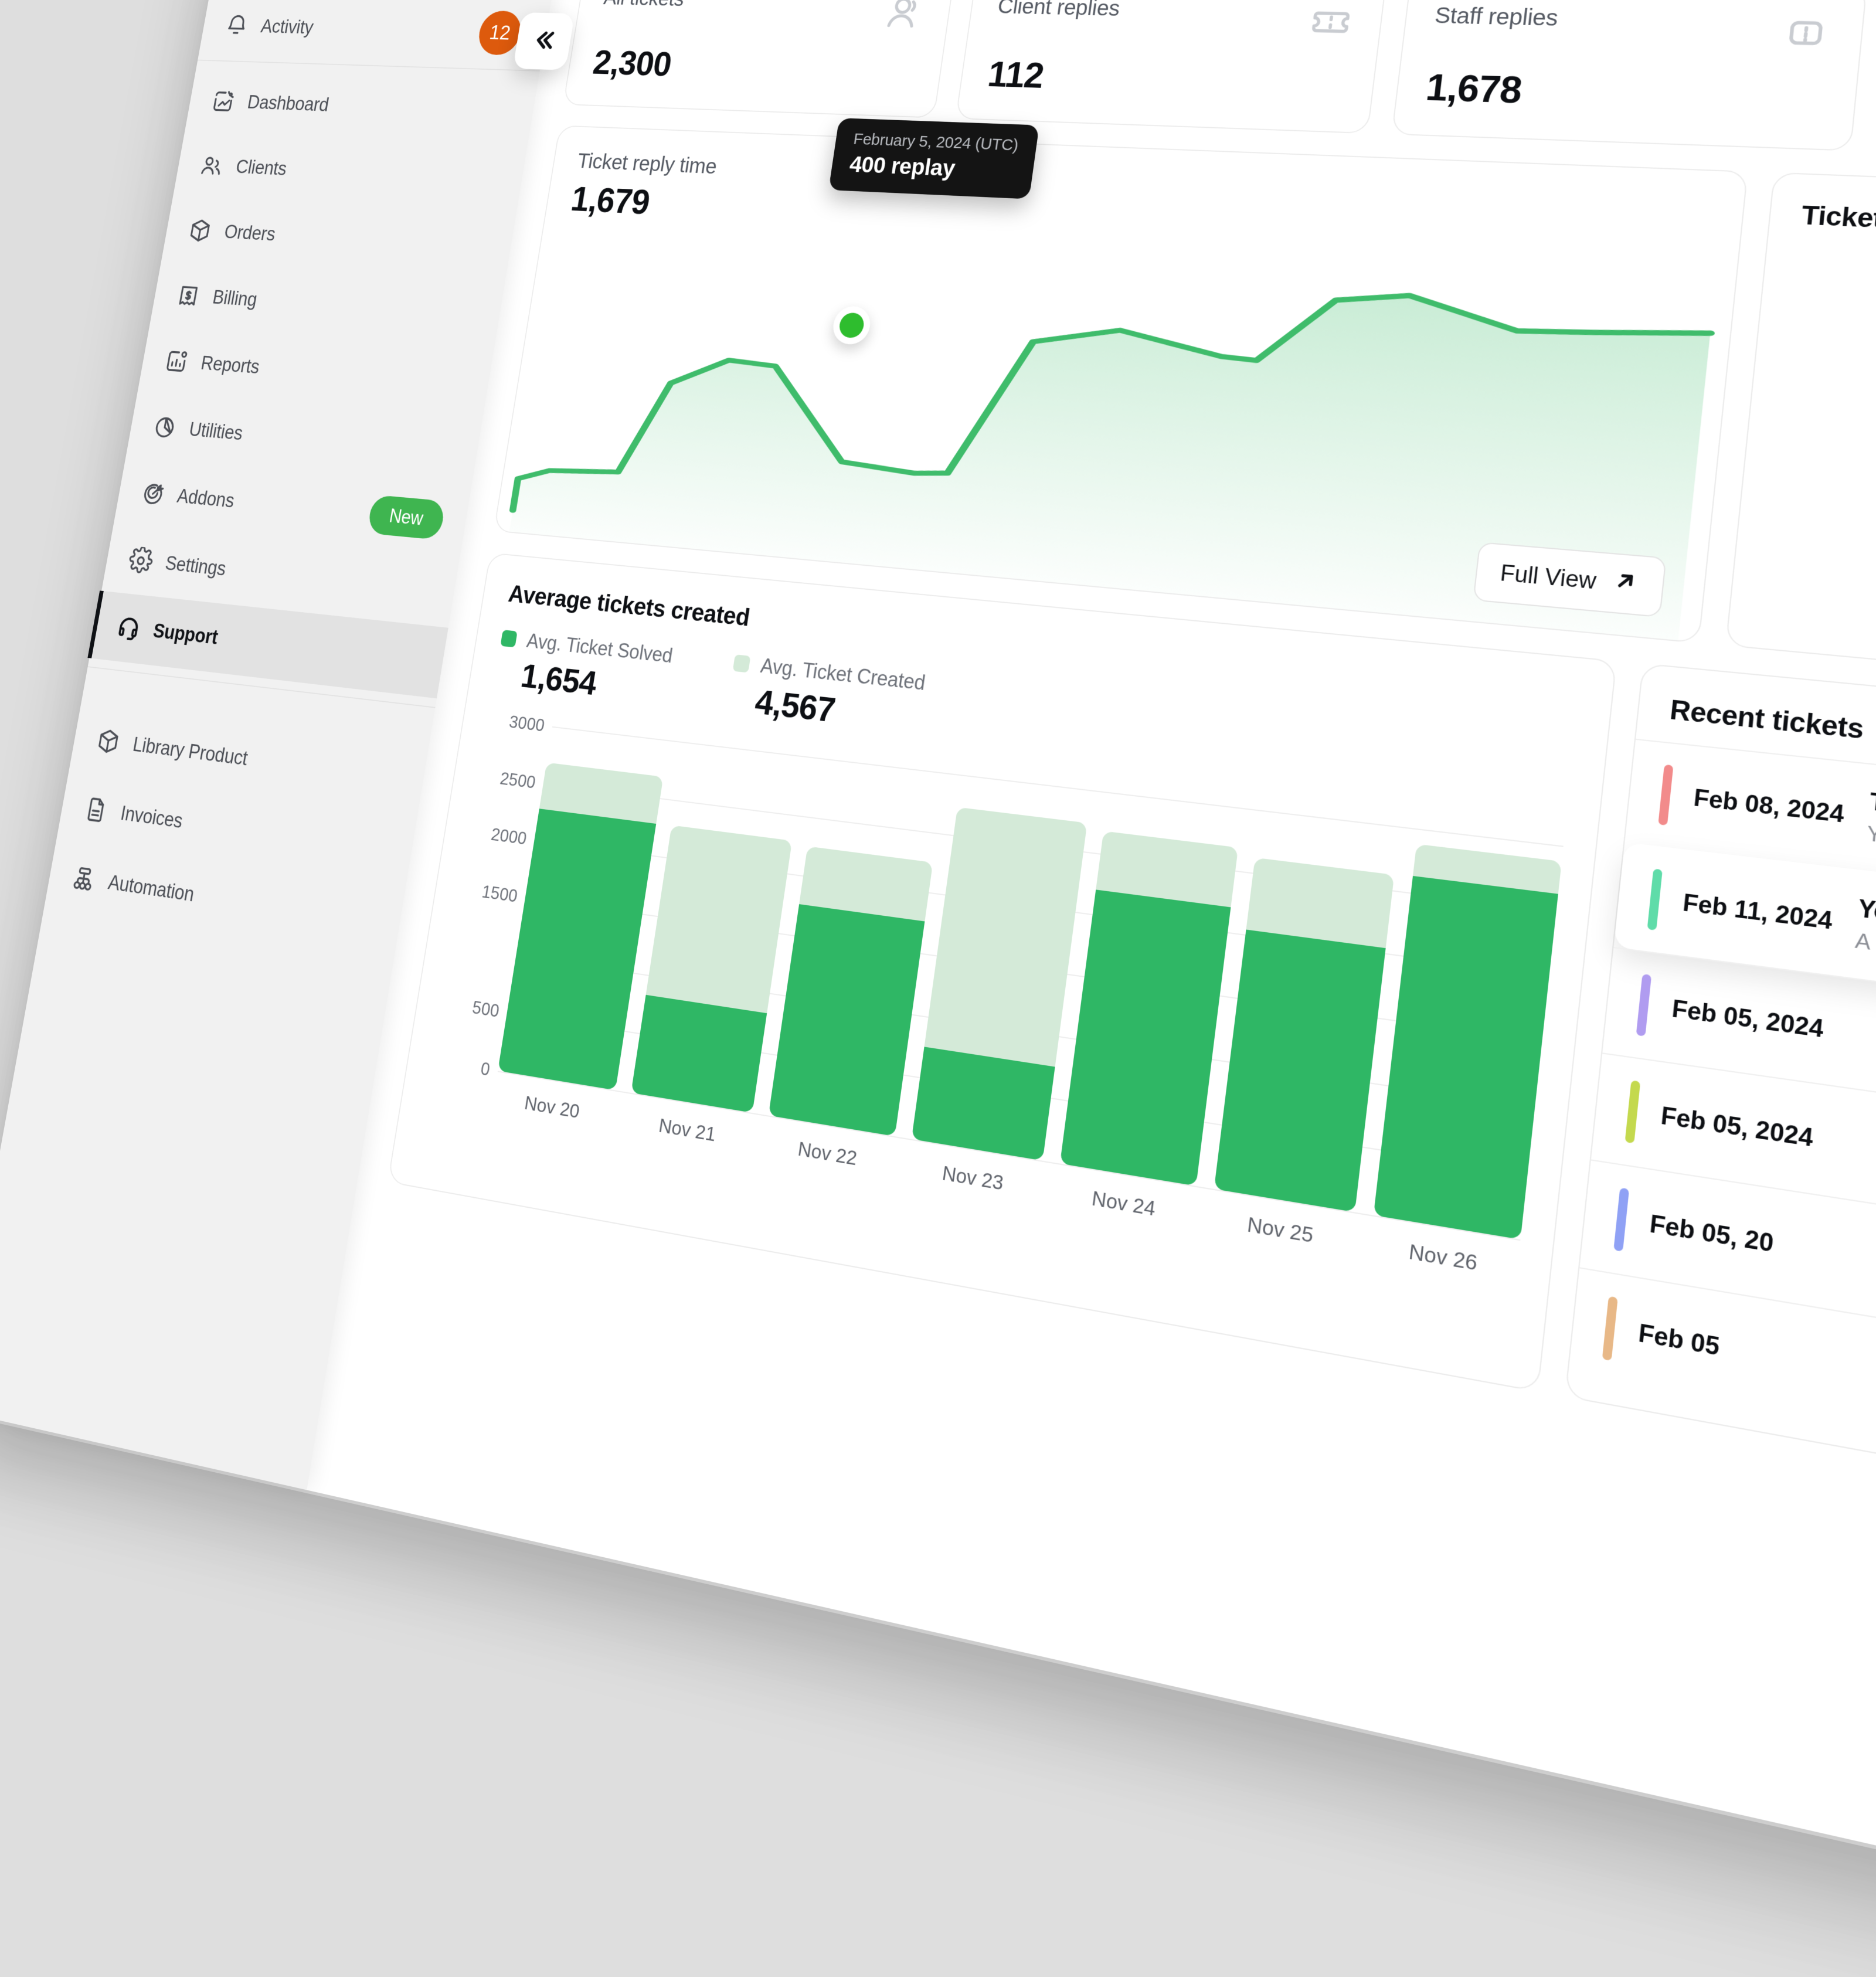  What do you see at coordinates (1679, 1340) in the screenshot?
I see `ticket-date: Feb 05` at bounding box center [1679, 1340].